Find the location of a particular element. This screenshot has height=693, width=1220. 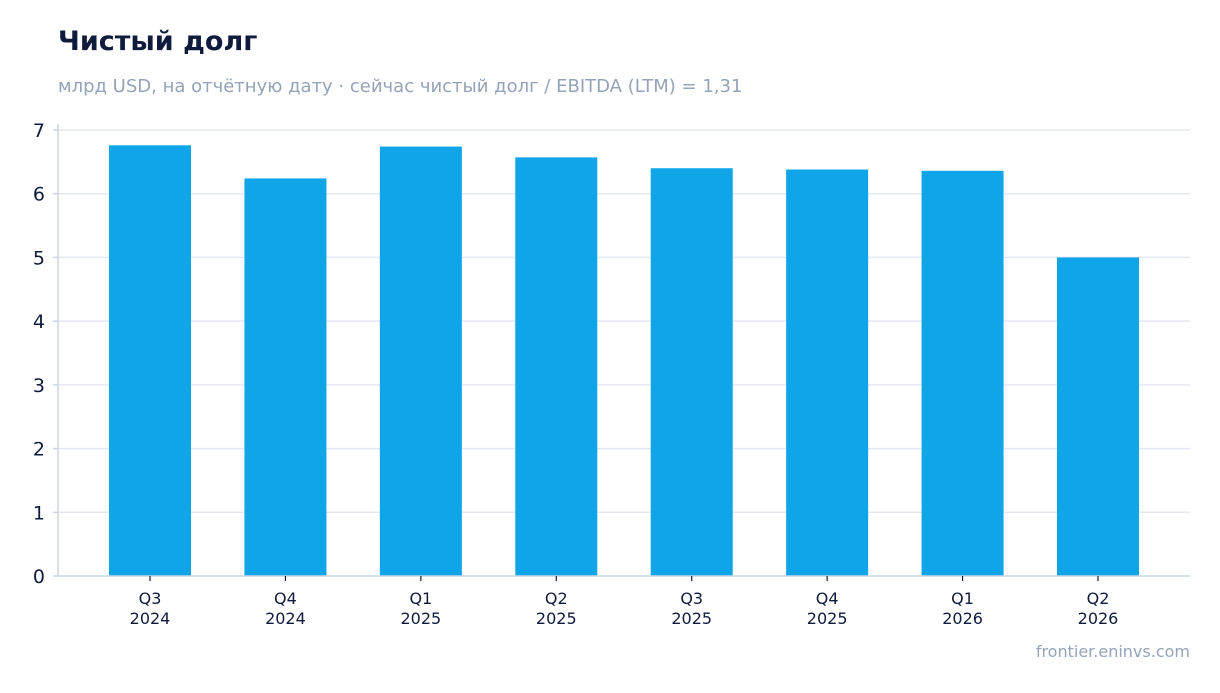

y-tick-label: 7 is located at coordinates (39, 131).